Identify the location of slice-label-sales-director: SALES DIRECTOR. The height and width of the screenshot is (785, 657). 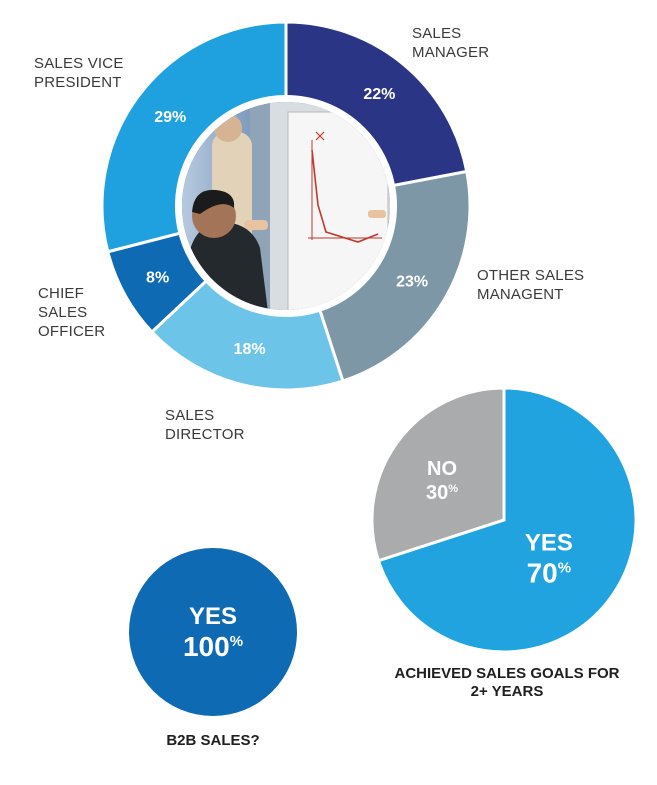
(205, 425).